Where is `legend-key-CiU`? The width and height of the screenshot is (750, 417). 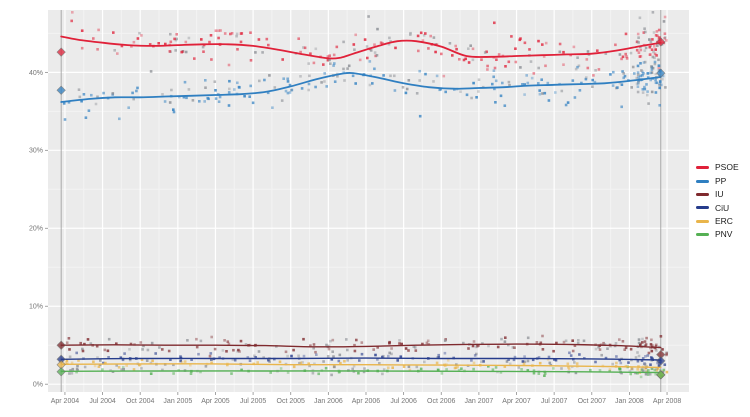
legend-key-CiU is located at coordinates (702, 208).